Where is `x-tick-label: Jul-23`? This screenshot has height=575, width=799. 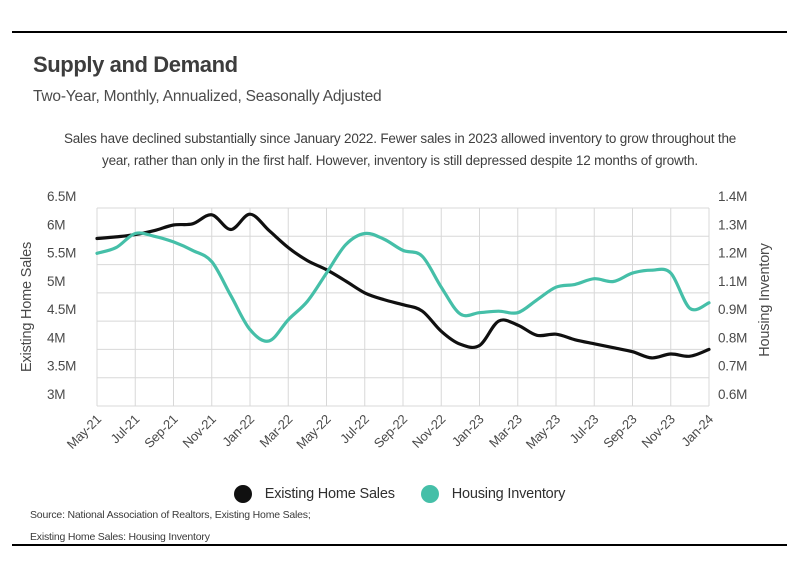
x-tick-label: Jul-23 is located at coordinates (584, 429).